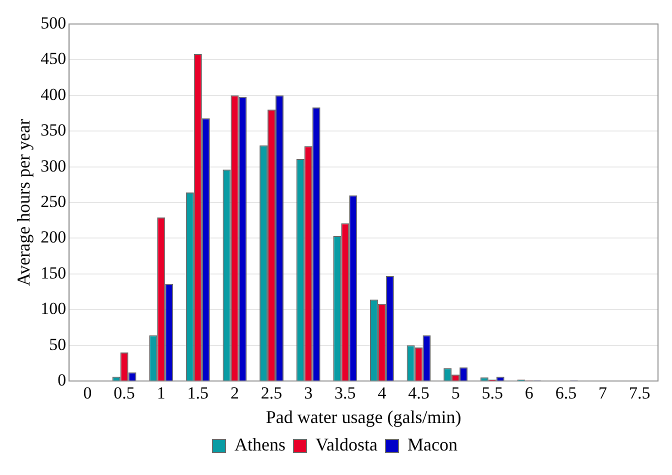 This screenshot has width=672, height=475. I want to click on x-tick-label: 3, so click(308, 393).